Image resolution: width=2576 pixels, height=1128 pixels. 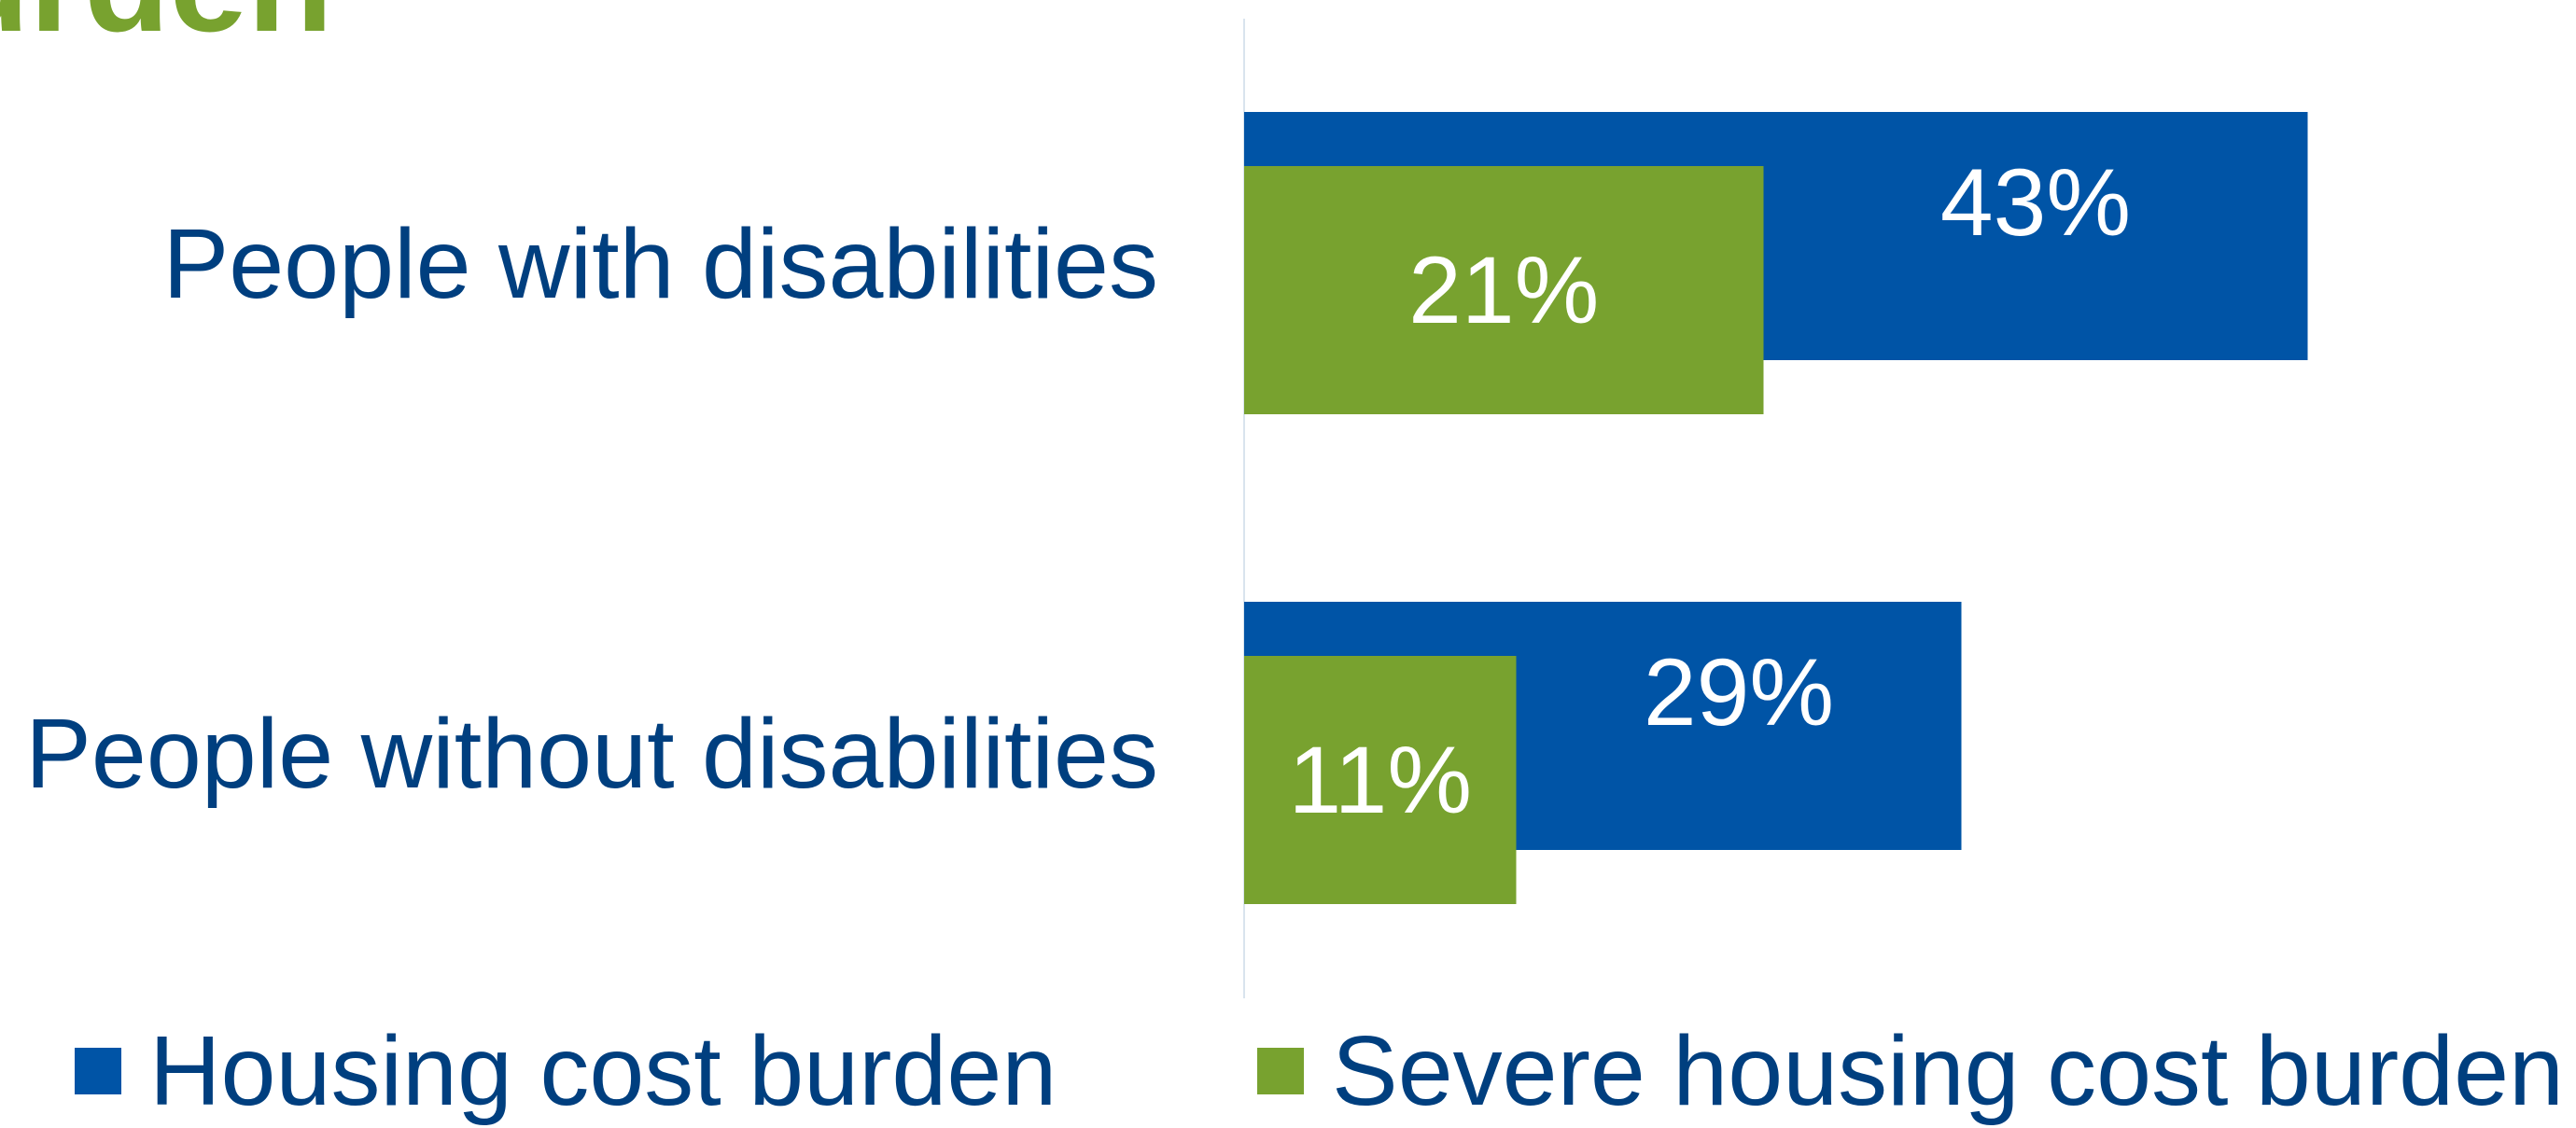 I want to click on bar-severe-without-disabilities, so click(x=1380, y=780).